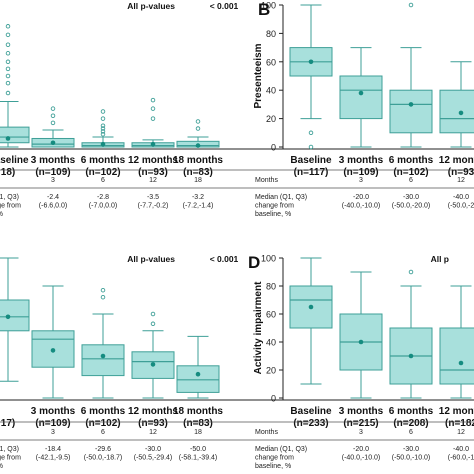 The image size is (474, 474). Describe the element at coordinates (311, 172) in the screenshot. I see `category-n: (n=117)` at that location.